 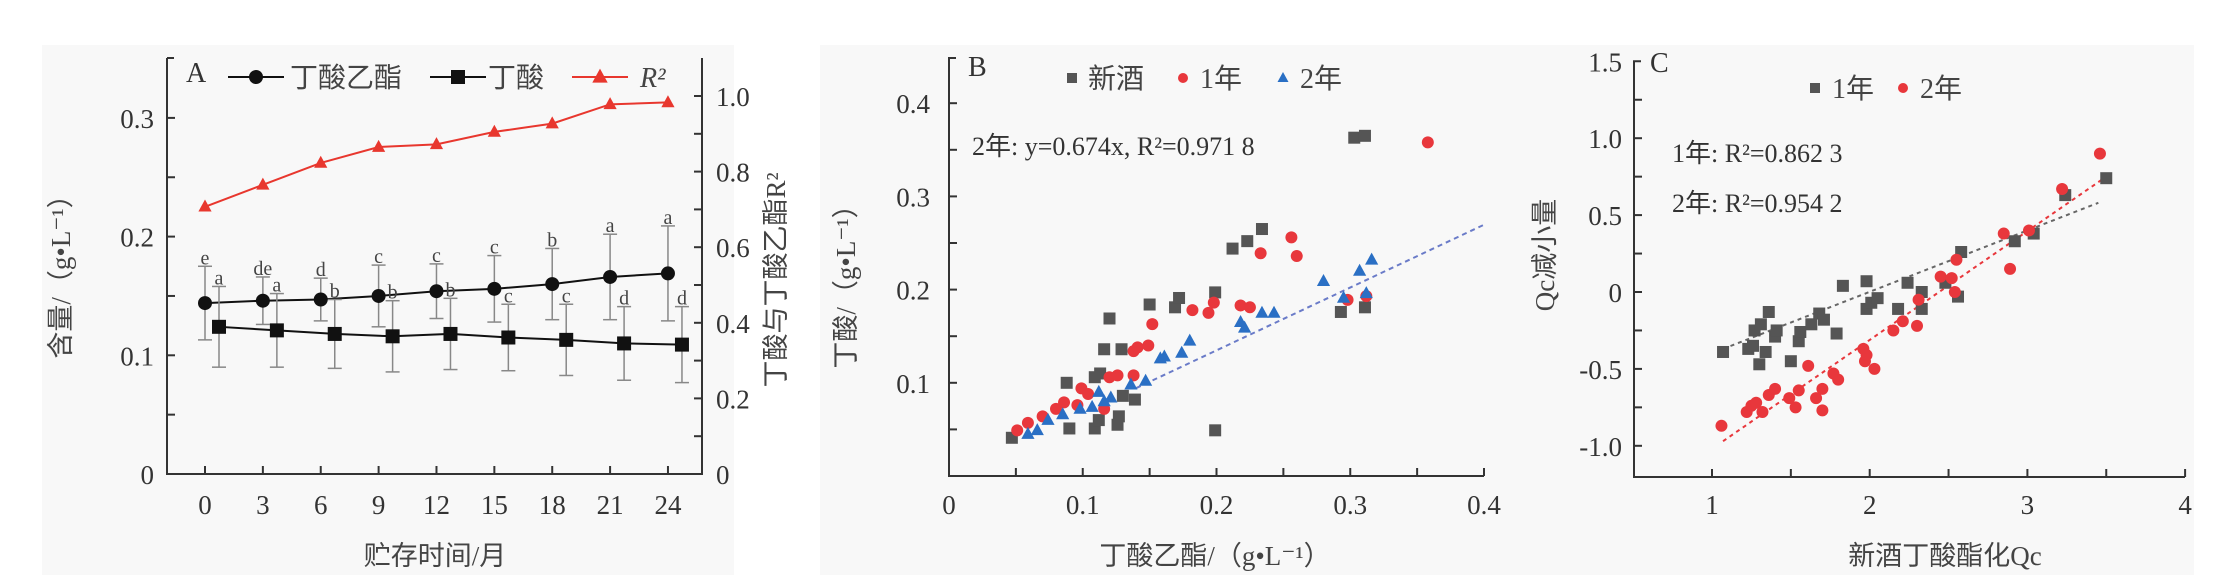 I want to click on x-tick-label: 18, so click(x=552, y=505).